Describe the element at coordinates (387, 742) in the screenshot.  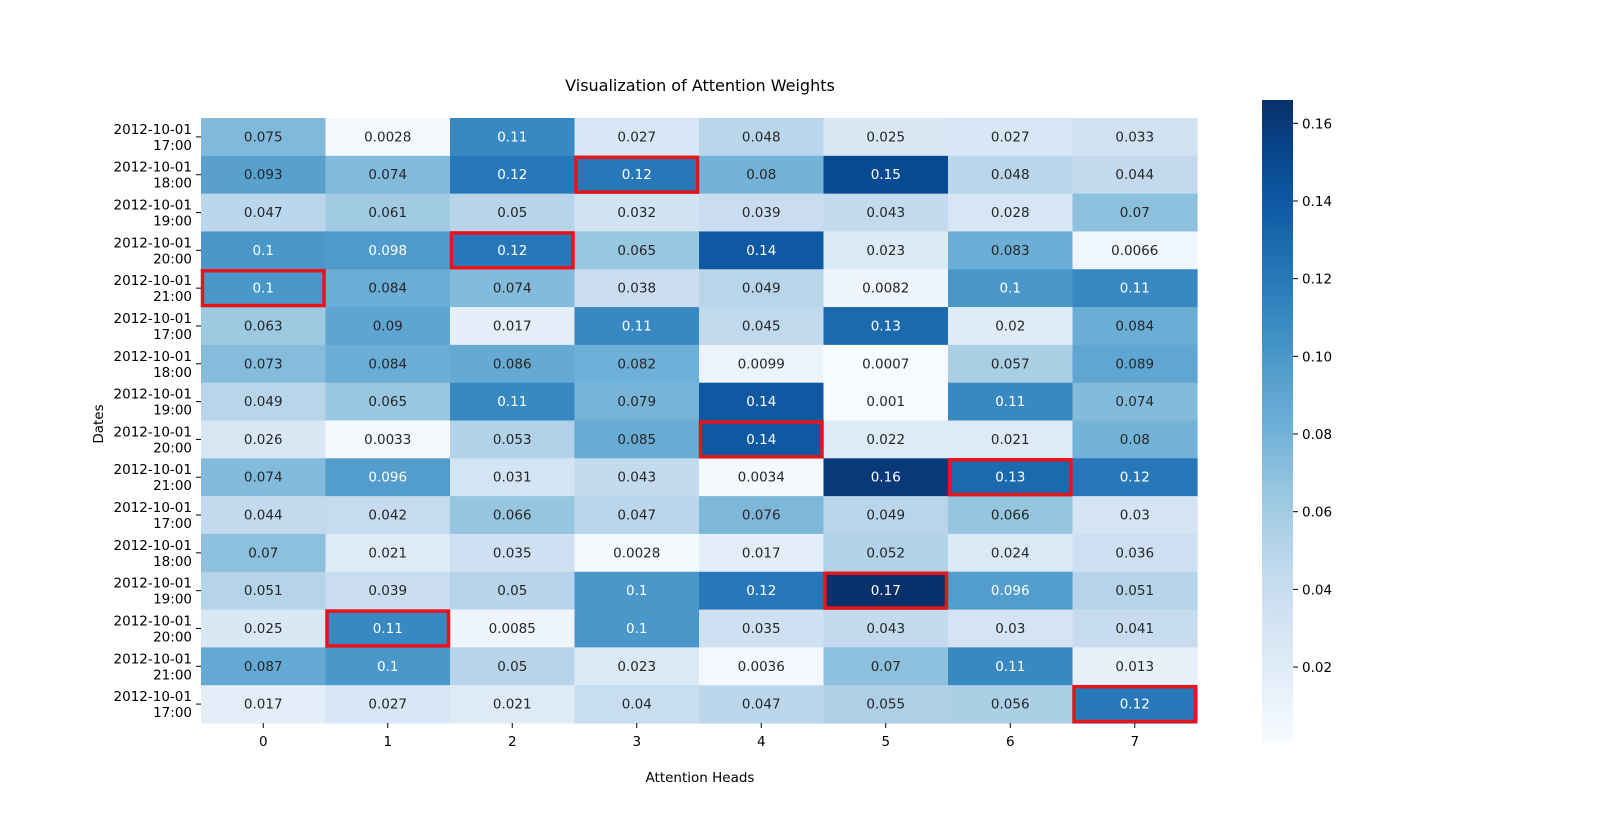
I see `x-tick-label: 1` at that location.